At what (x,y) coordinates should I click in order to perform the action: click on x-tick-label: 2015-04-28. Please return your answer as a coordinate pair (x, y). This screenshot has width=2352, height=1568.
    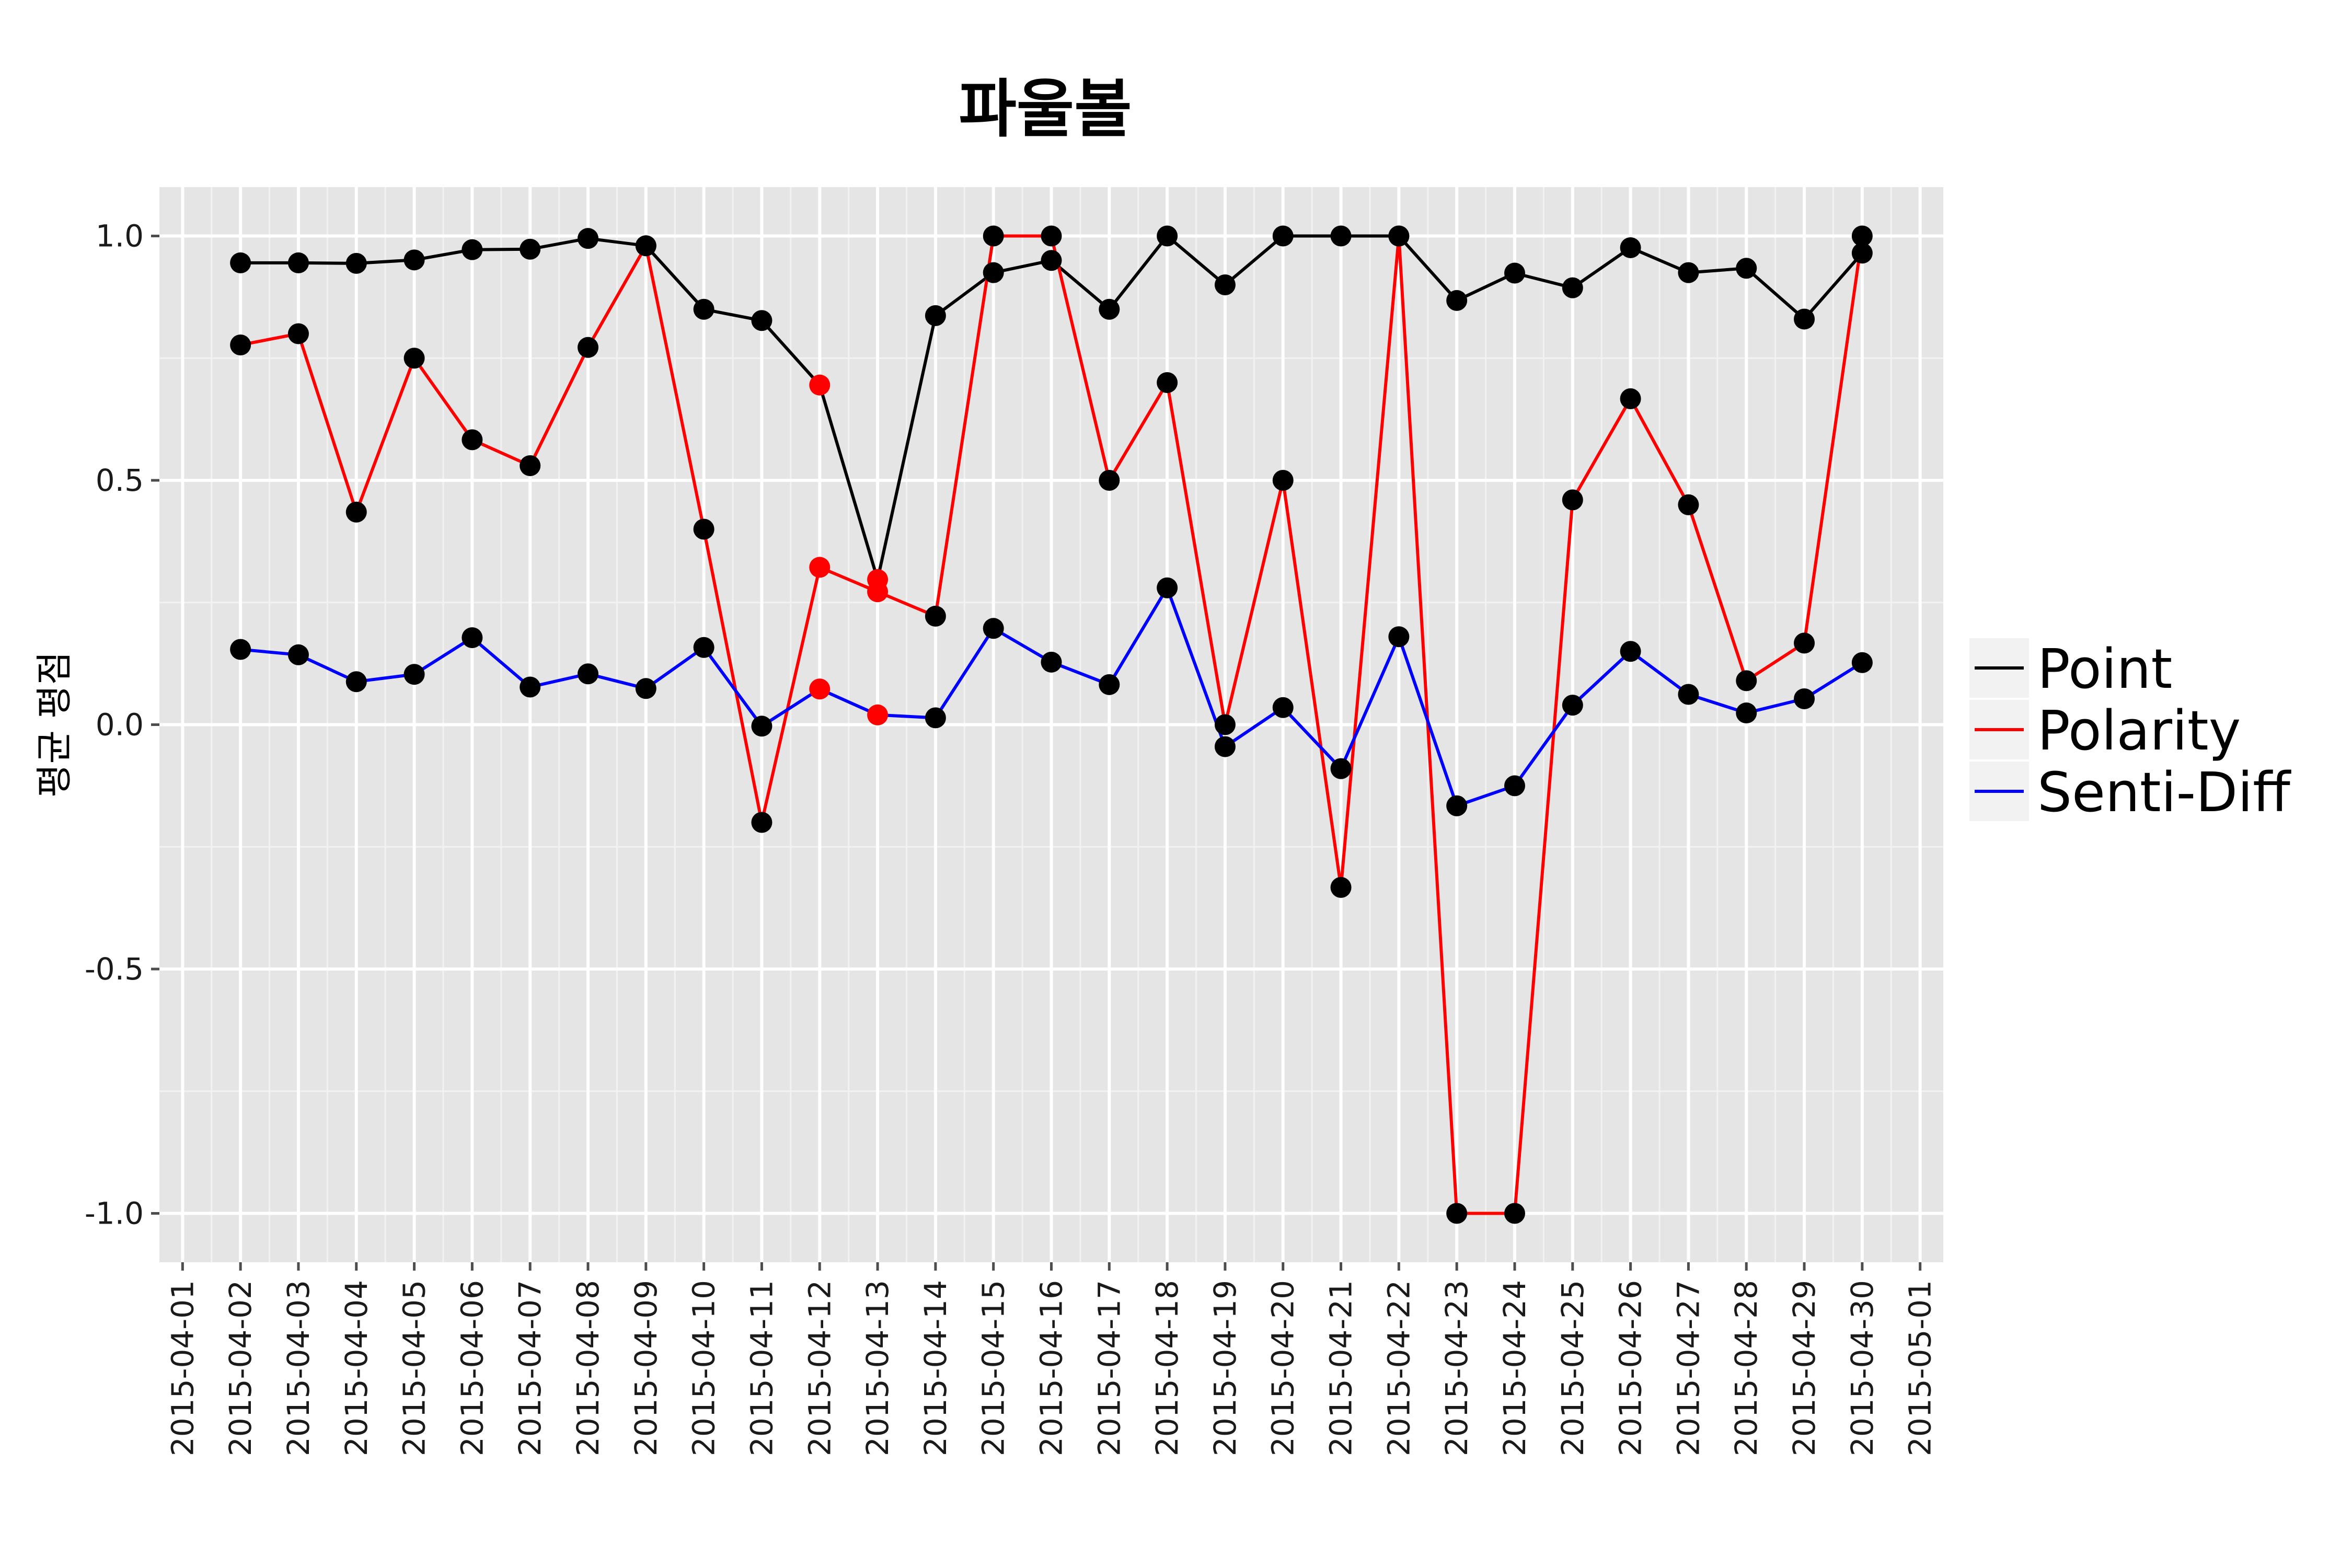
    Looking at the image, I should click on (1746, 1368).